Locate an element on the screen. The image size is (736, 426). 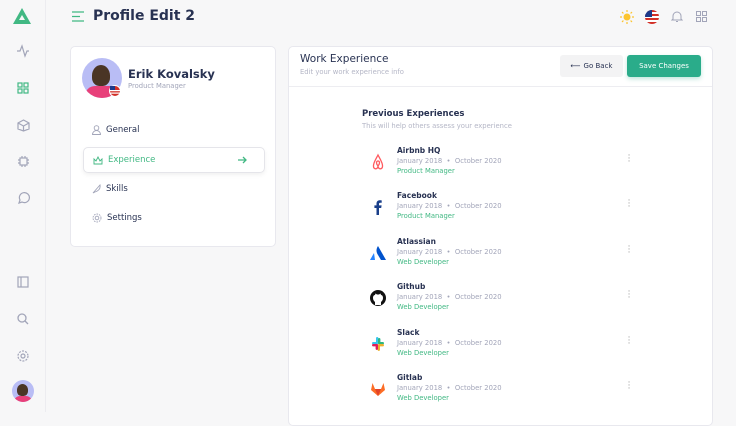
sun-icon is located at coordinates (627, 17).